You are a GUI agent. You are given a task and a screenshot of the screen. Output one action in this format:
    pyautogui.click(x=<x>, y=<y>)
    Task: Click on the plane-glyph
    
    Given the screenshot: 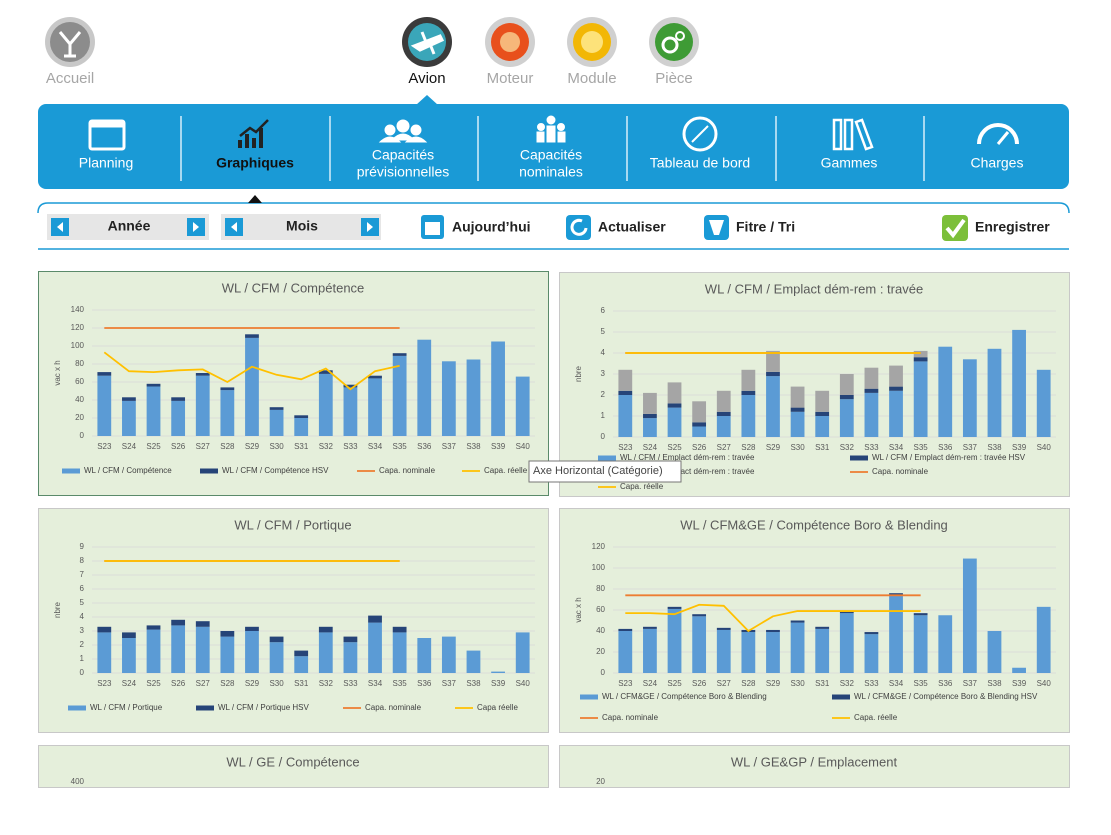 What is the action you would take?
    pyautogui.click(x=427, y=43)
    